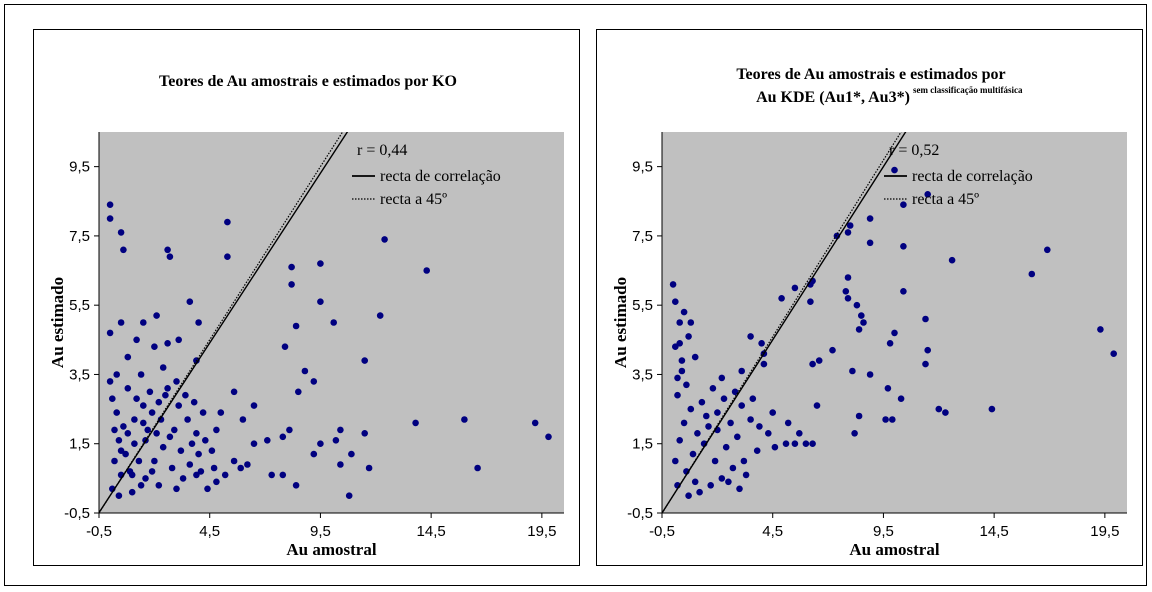 The width and height of the screenshot is (1152, 592). Describe the element at coordinates (77, 513) in the screenshot. I see `y-tick-label: -0,5` at that location.